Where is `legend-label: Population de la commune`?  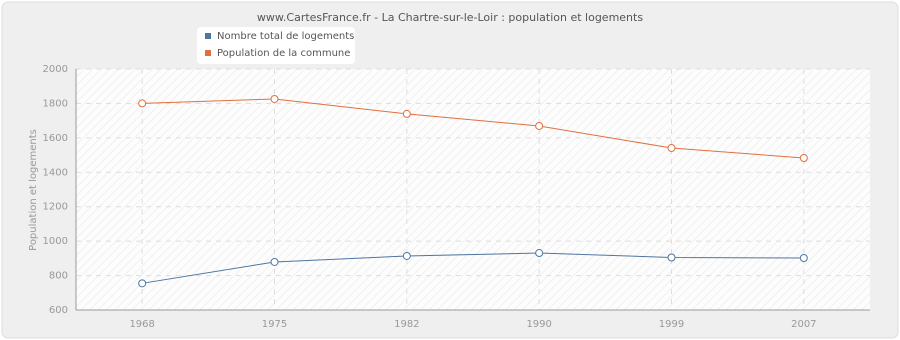
legend-label: Population de la commune is located at coordinates (283, 53).